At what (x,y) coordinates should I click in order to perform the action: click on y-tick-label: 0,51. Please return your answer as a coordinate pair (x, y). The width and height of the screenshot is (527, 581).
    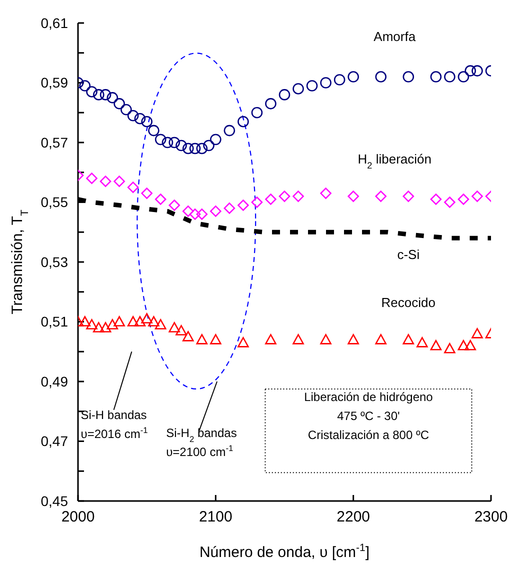
    Looking at the image, I should click on (54, 322).